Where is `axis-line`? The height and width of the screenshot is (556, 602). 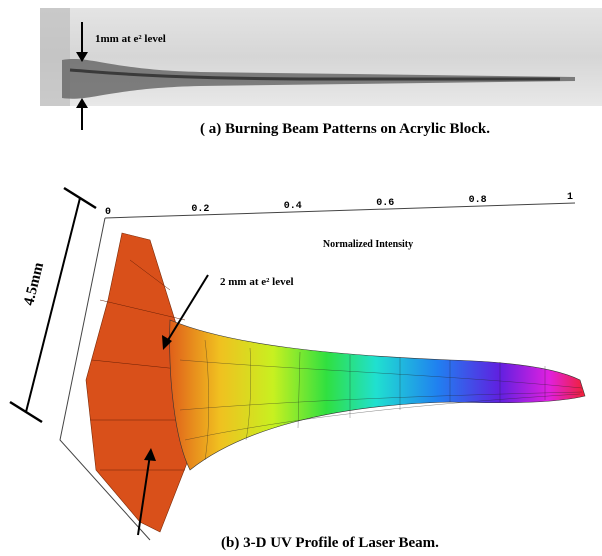
axis-line is located at coordinates (340, 210).